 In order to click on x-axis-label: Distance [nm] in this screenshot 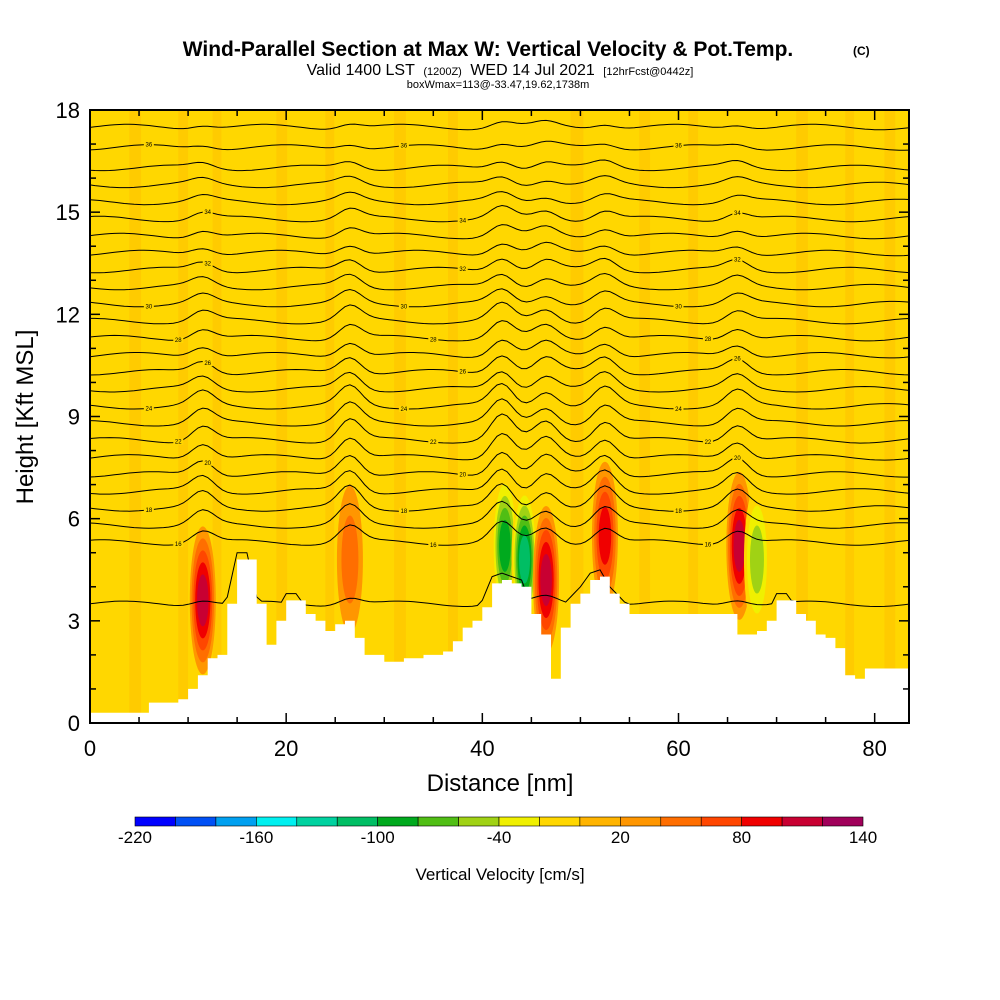, I will do `click(500, 783)`.